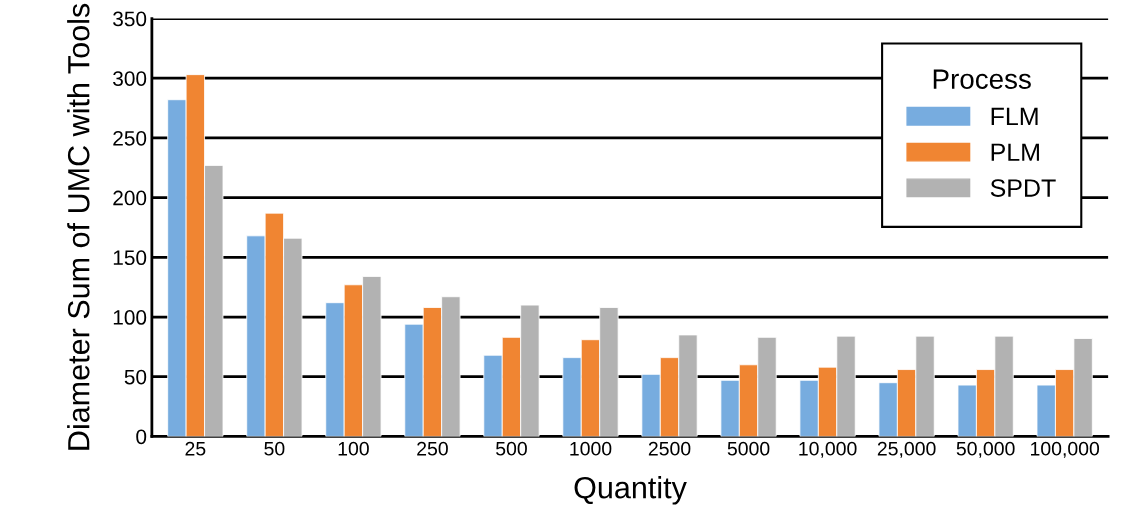  Describe the element at coordinates (630, 490) in the screenshot. I see `x-axis-title: Quantity` at that location.